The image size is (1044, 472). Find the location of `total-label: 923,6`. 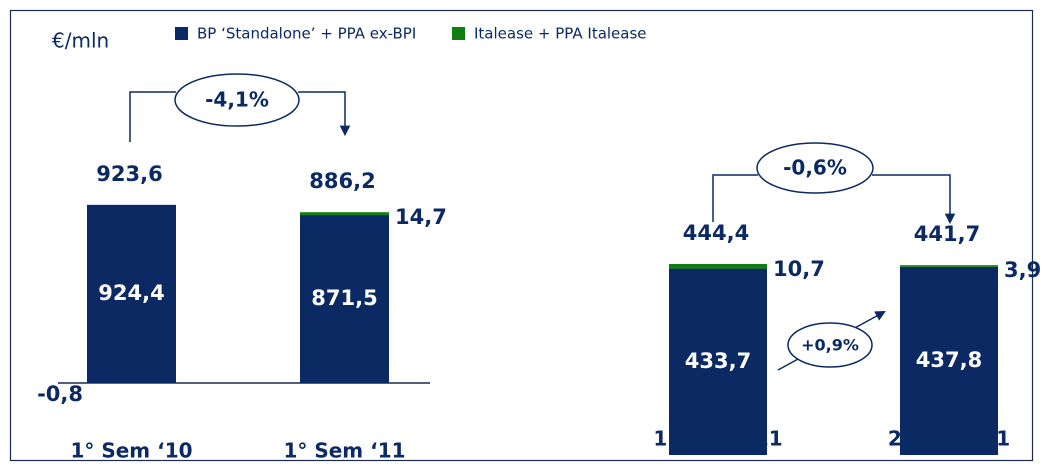

total-label: 923,6 is located at coordinates (129, 174).